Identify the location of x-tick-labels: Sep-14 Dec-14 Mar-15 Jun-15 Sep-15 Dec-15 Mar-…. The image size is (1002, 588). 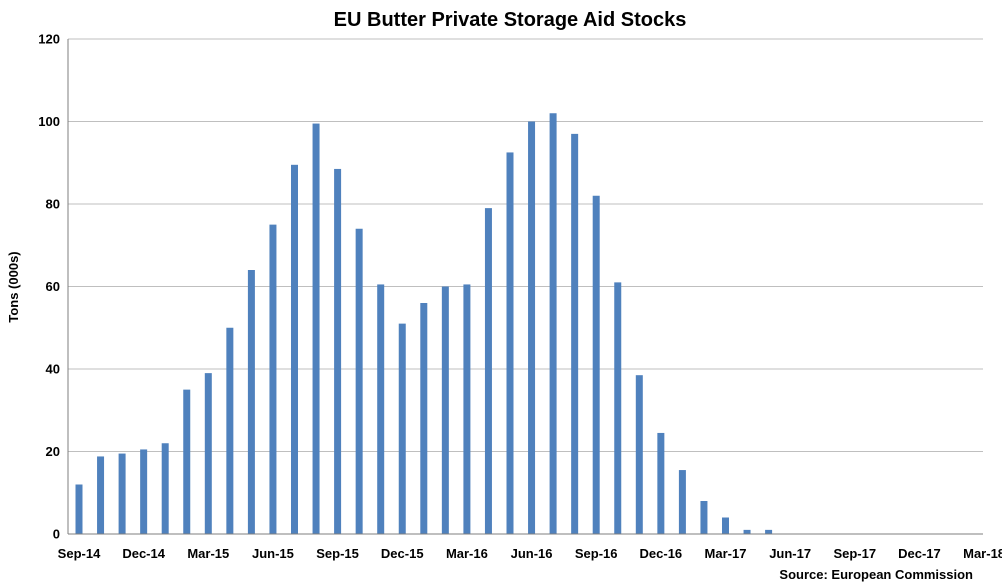
(530, 553).